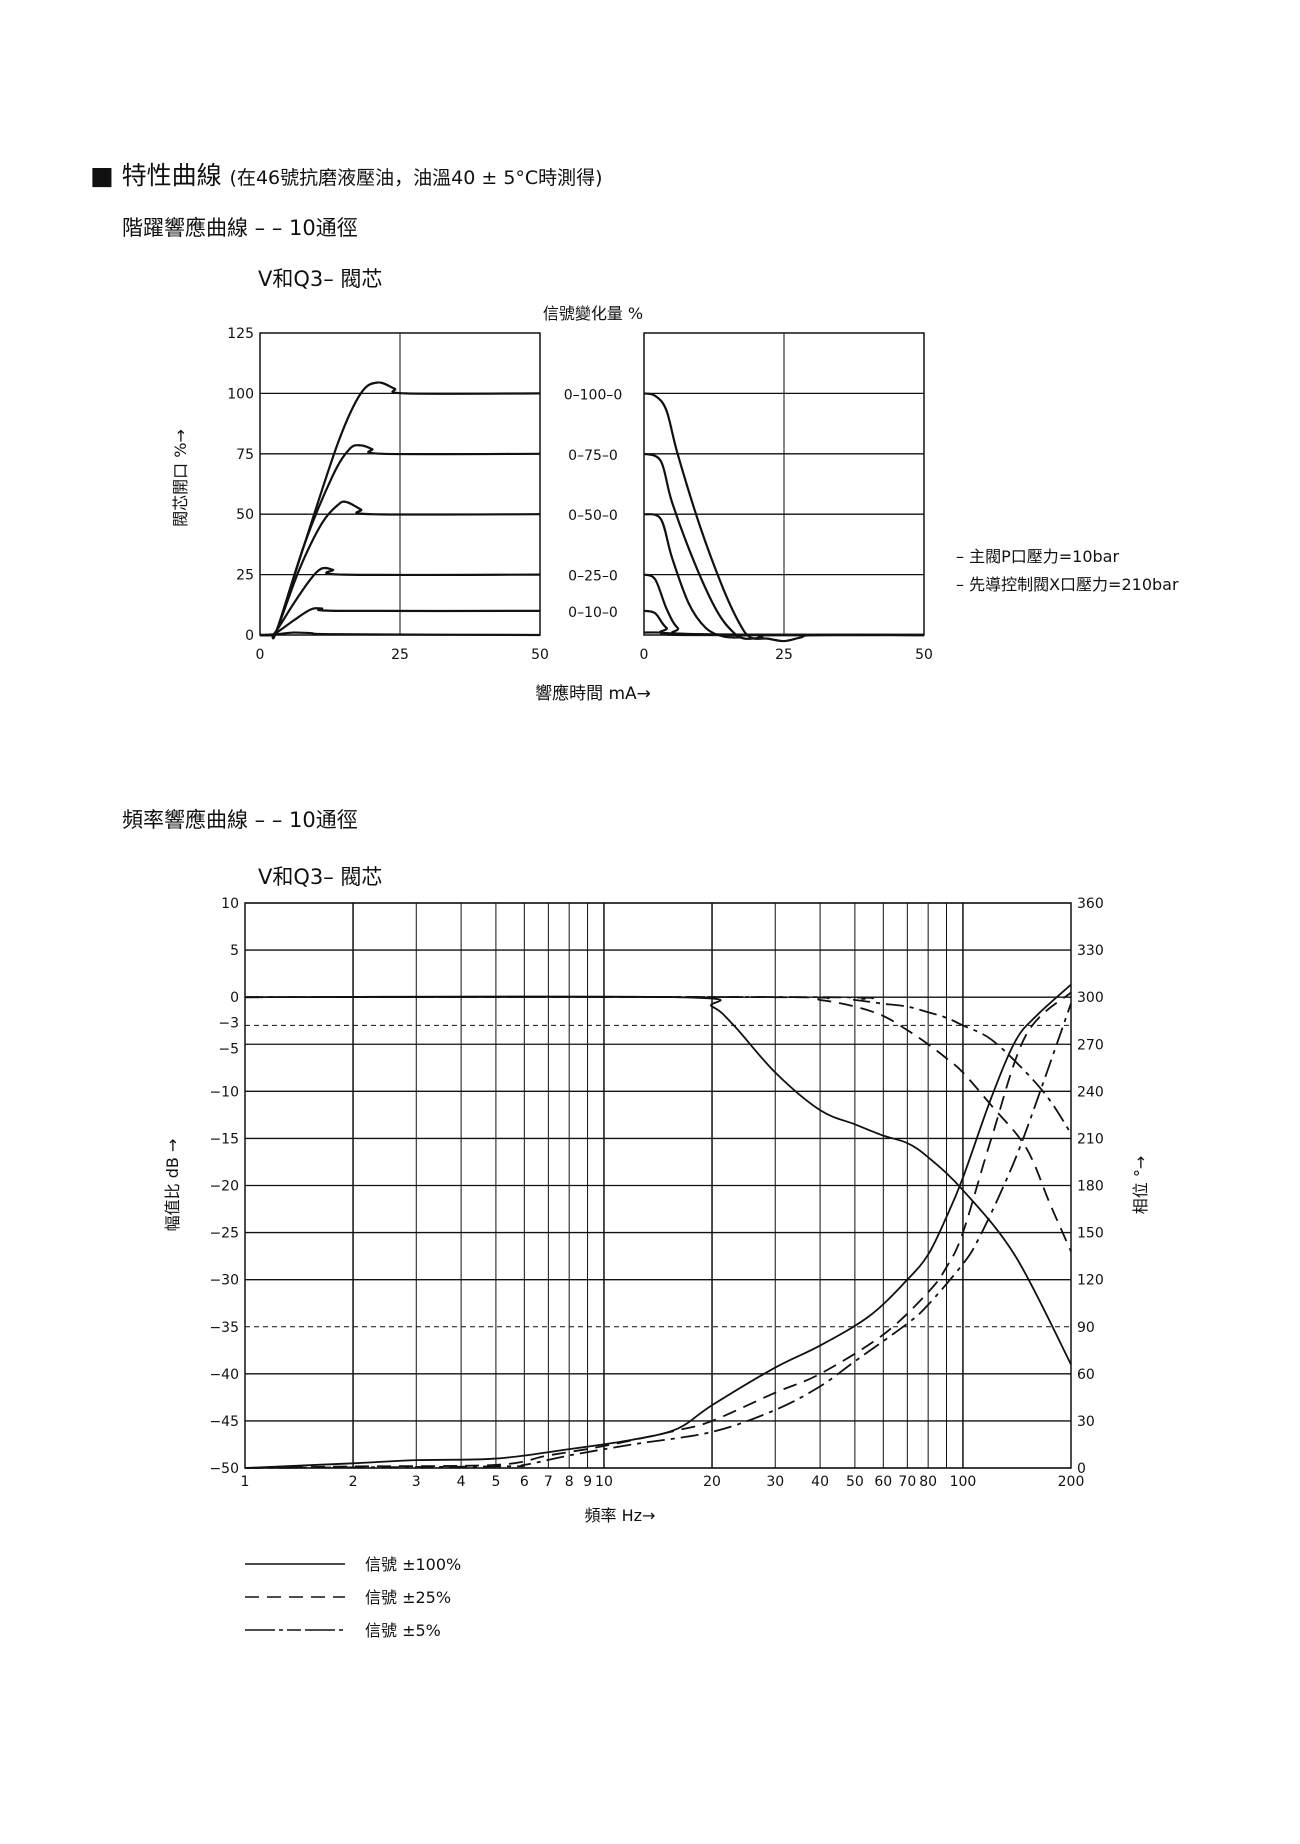  Describe the element at coordinates (775, 1482) in the screenshot. I see `x-tick-label: 30` at that location.